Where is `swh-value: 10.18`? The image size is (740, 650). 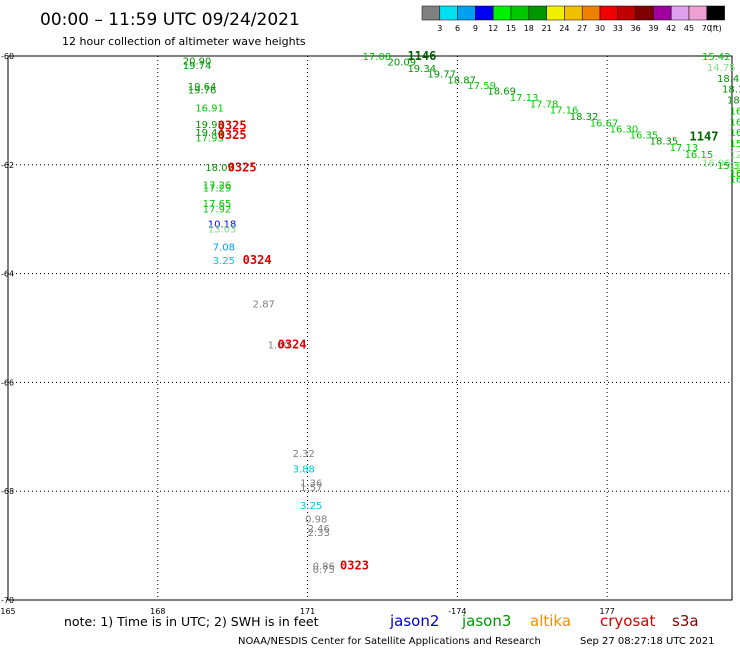
swh-value: 10.18 is located at coordinates (222, 225).